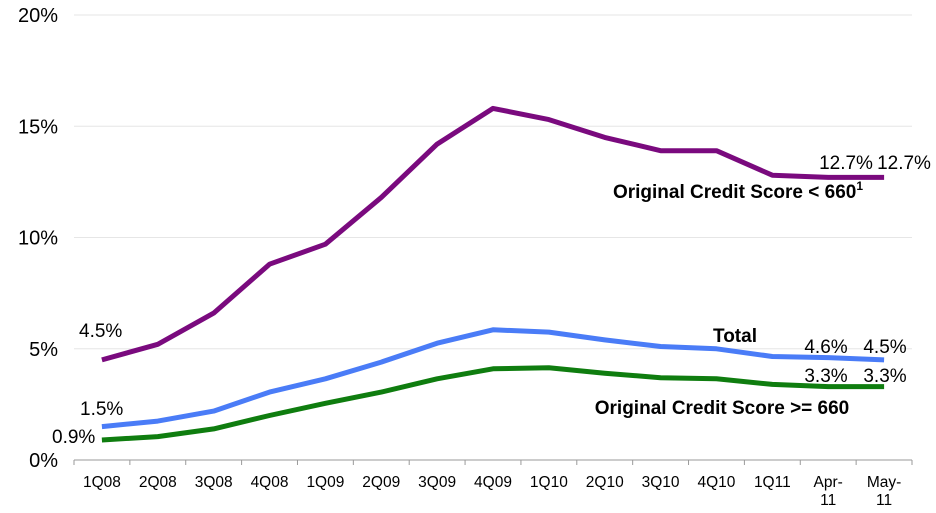  I want to click on series-name-label: Original Credit Score < 6601, so click(738, 191).